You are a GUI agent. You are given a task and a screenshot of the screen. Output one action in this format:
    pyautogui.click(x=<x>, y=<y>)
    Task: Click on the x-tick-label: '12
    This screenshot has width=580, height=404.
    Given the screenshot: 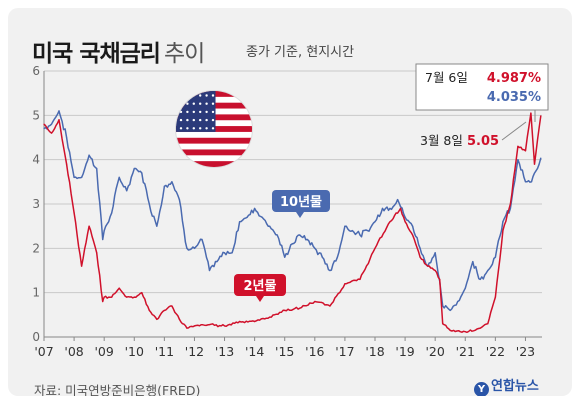 What is the action you would take?
    pyautogui.click(x=194, y=351)
    